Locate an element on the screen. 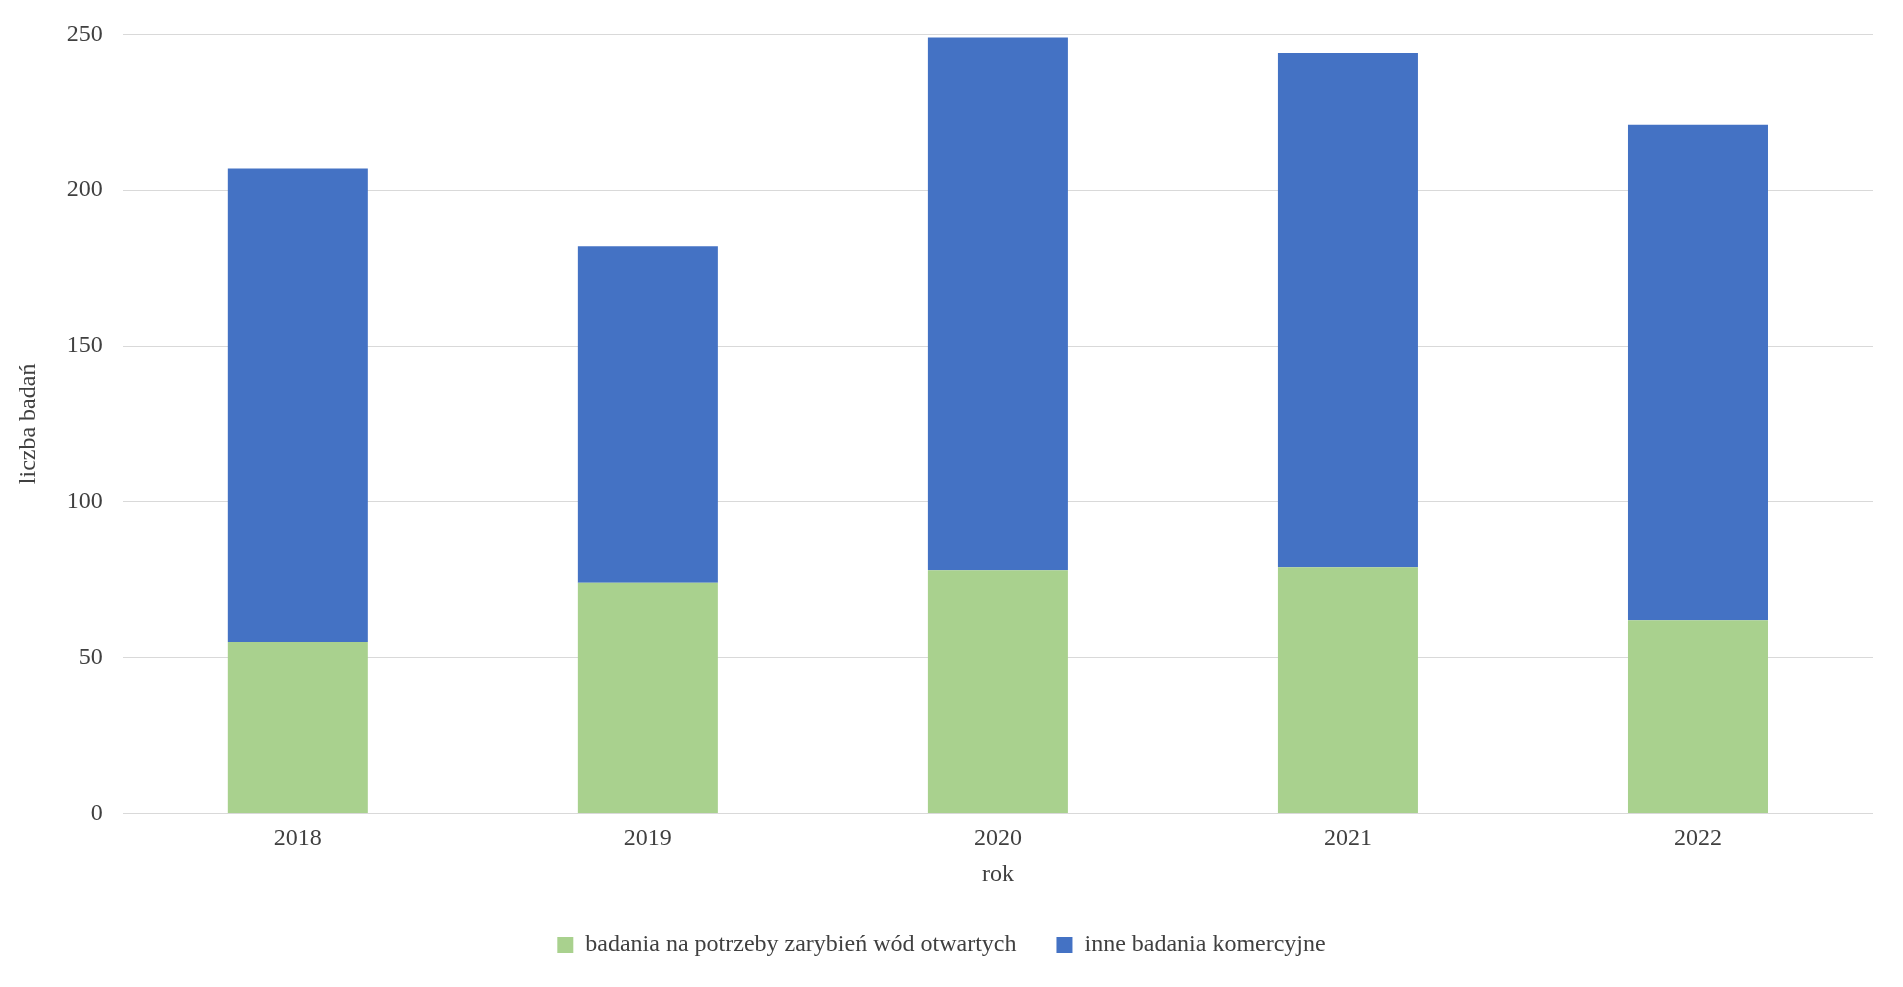  x-tick-label: 2020 is located at coordinates (997, 837).